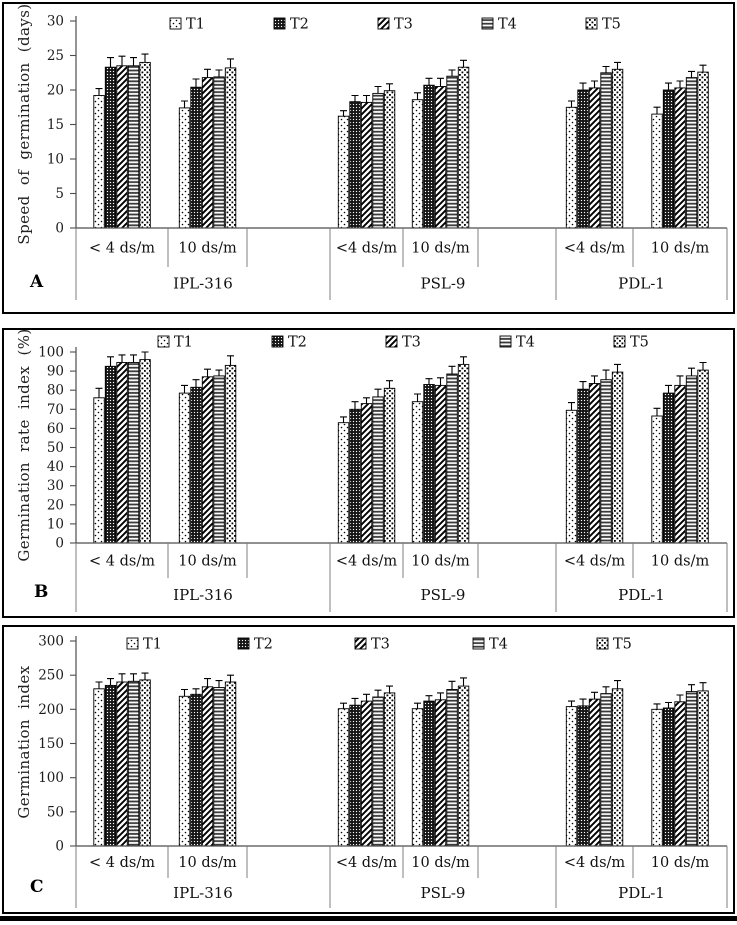  What do you see at coordinates (51, 744) in the screenshot?
I see `y-tick-label: 150` at bounding box center [51, 744].